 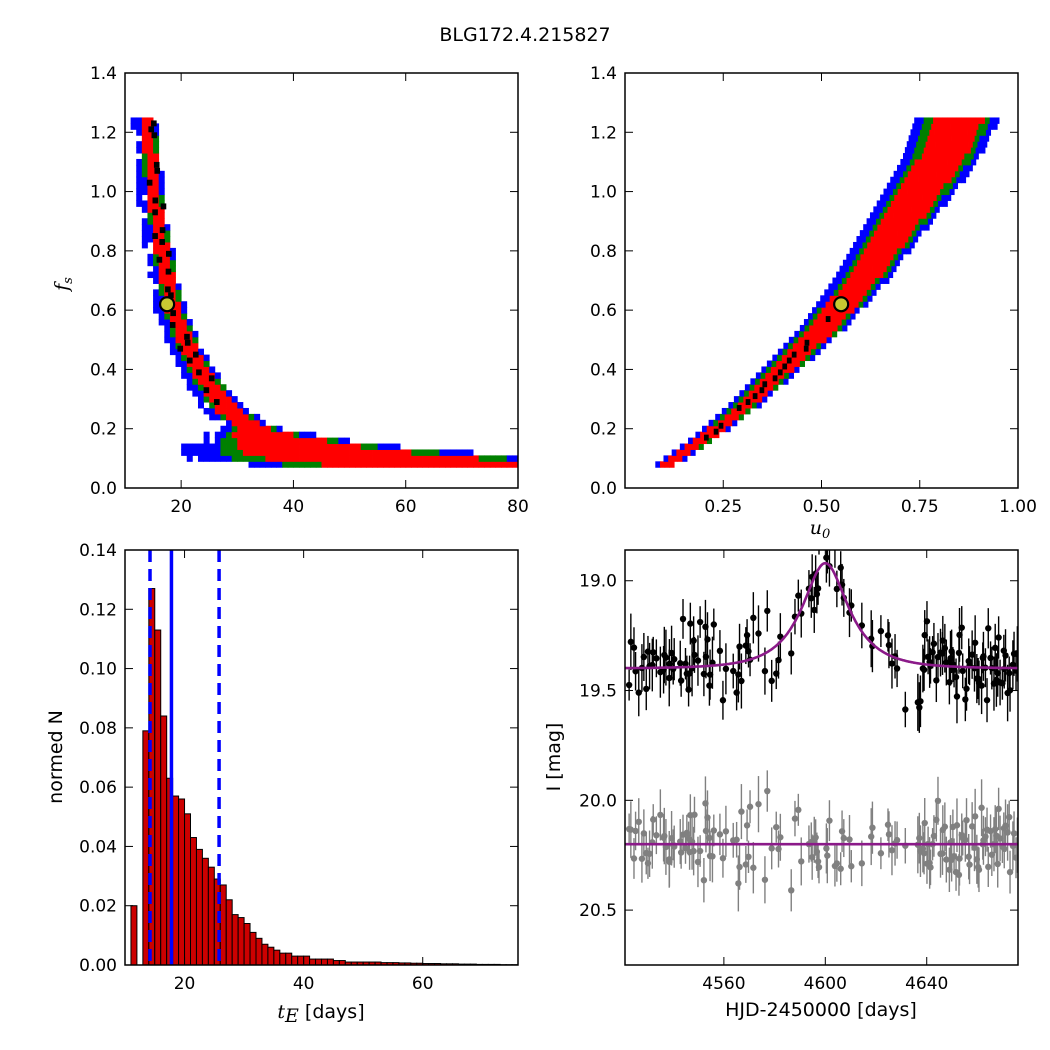 What do you see at coordinates (321, 757) in the screenshot?
I see `axes-frame` at bounding box center [321, 757].